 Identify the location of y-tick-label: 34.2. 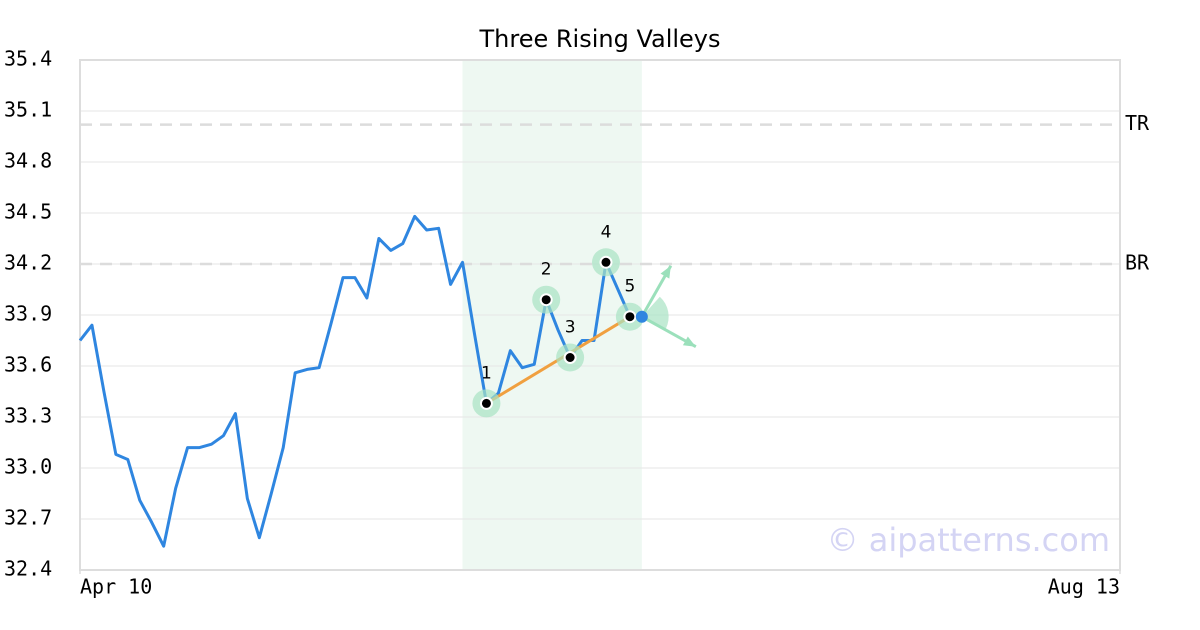
(28, 263).